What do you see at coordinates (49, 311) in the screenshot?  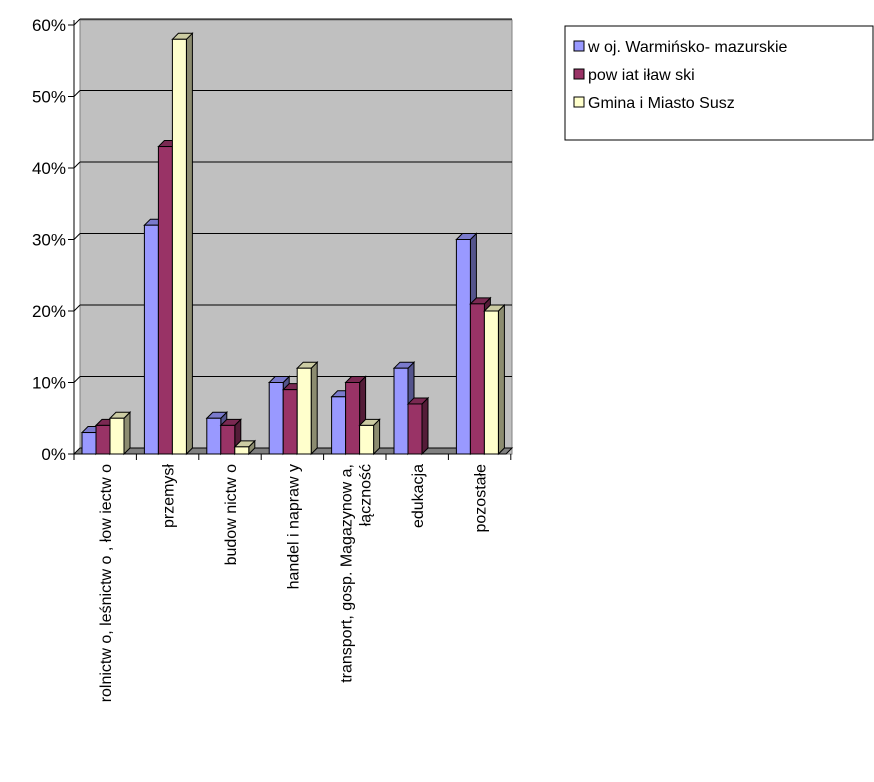 I see `y-tick-label: 20%` at bounding box center [49, 311].